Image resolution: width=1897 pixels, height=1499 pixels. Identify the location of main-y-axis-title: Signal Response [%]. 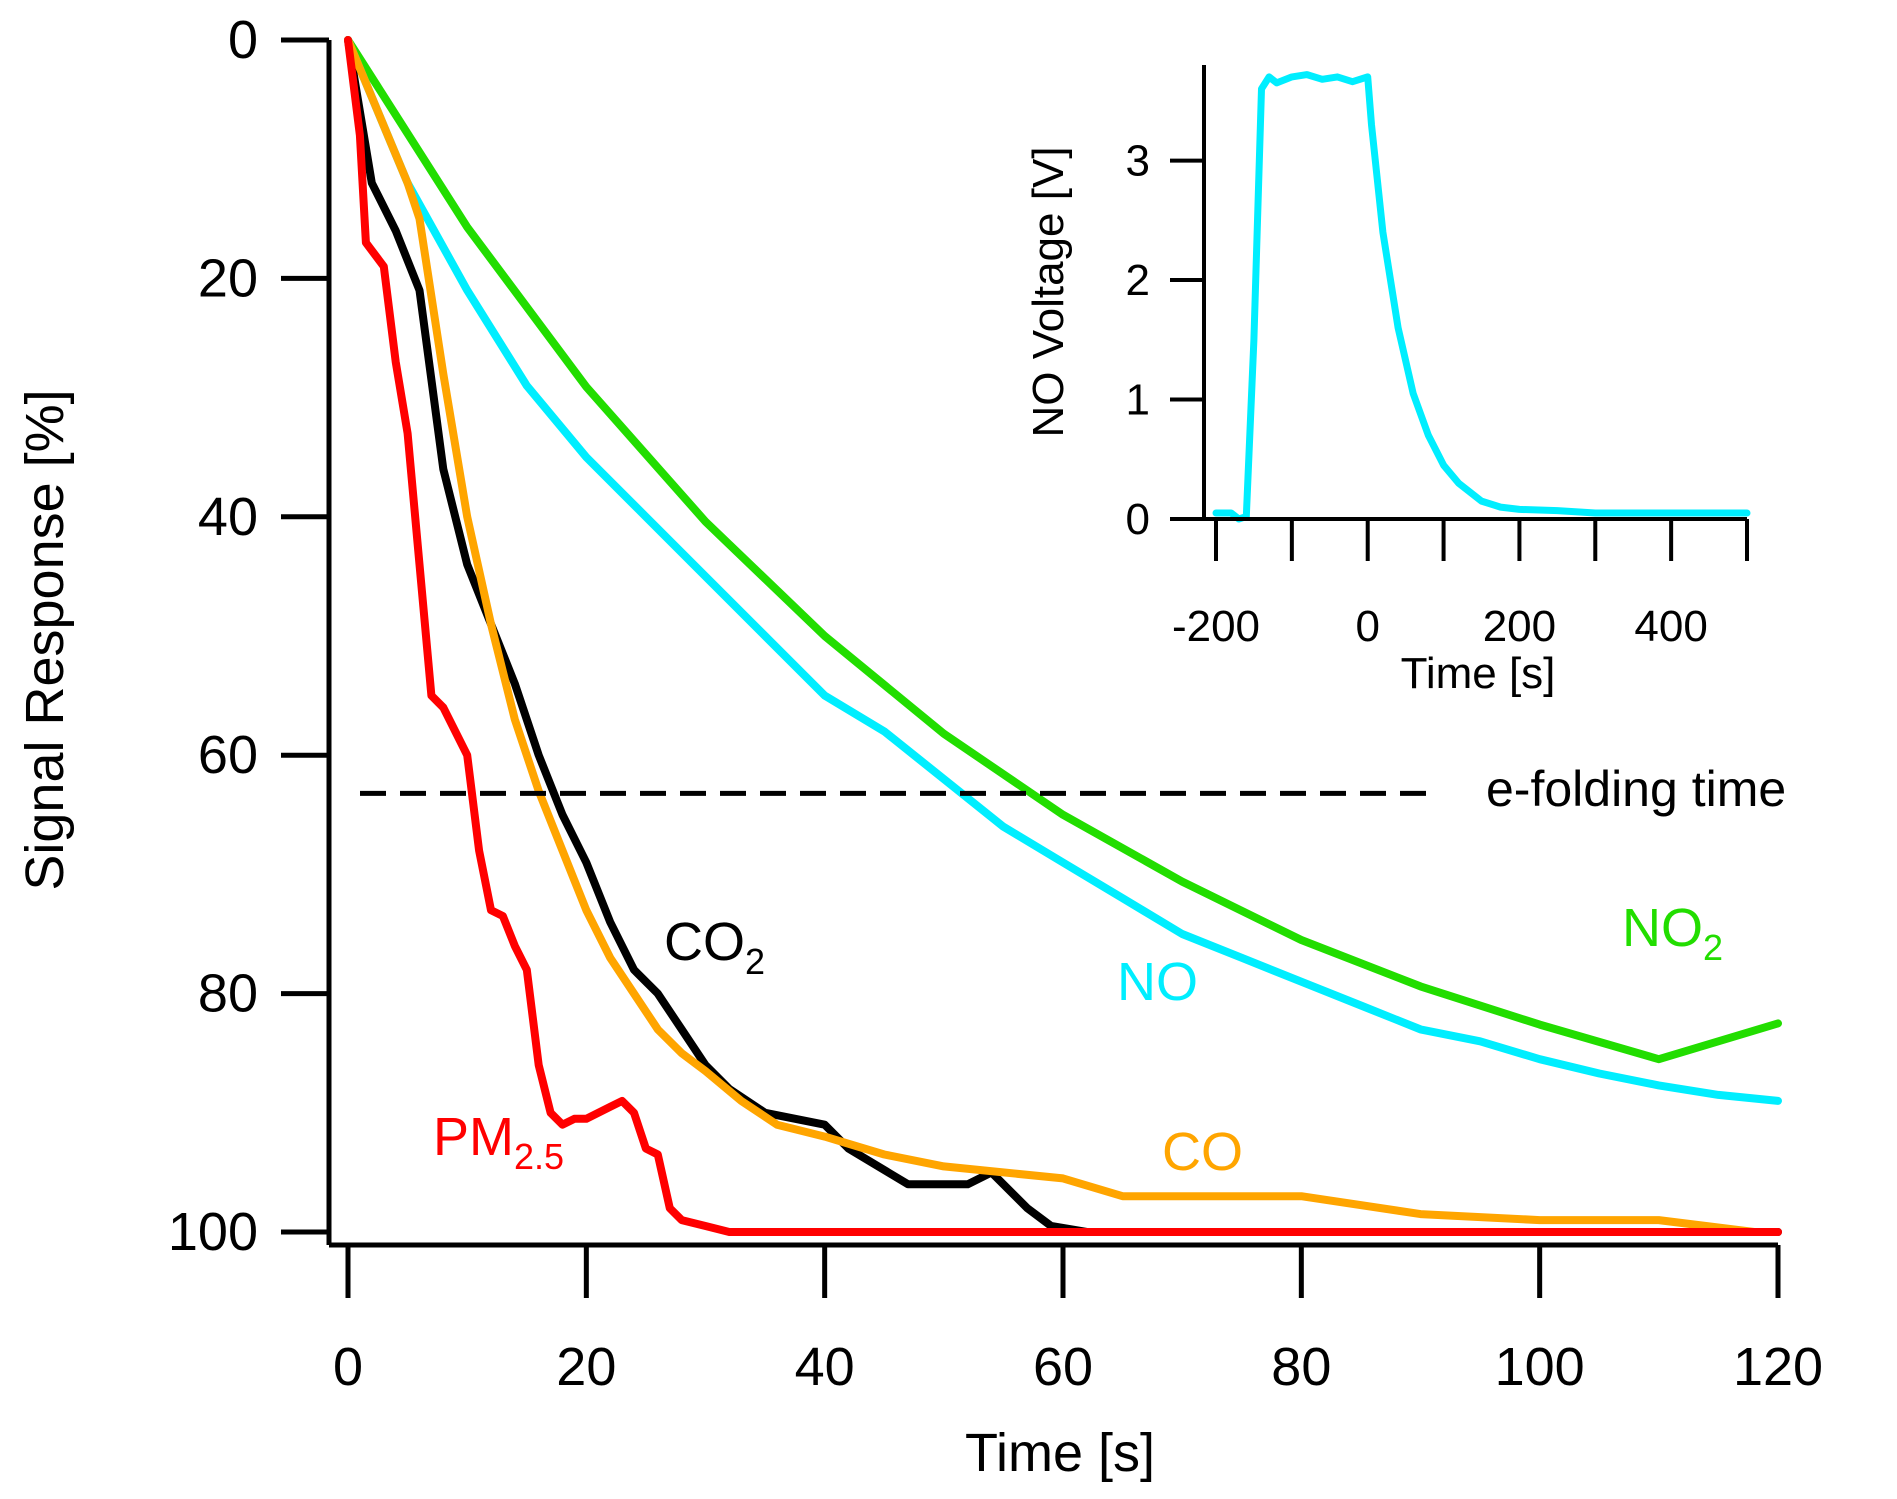
(45, 639).